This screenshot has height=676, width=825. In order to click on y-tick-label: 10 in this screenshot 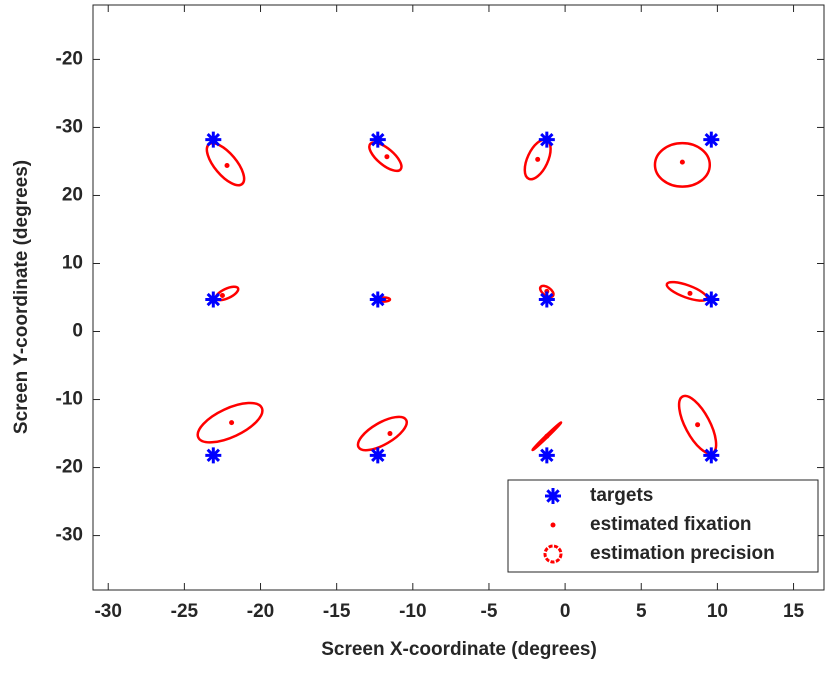, I will do `click(72, 263)`.